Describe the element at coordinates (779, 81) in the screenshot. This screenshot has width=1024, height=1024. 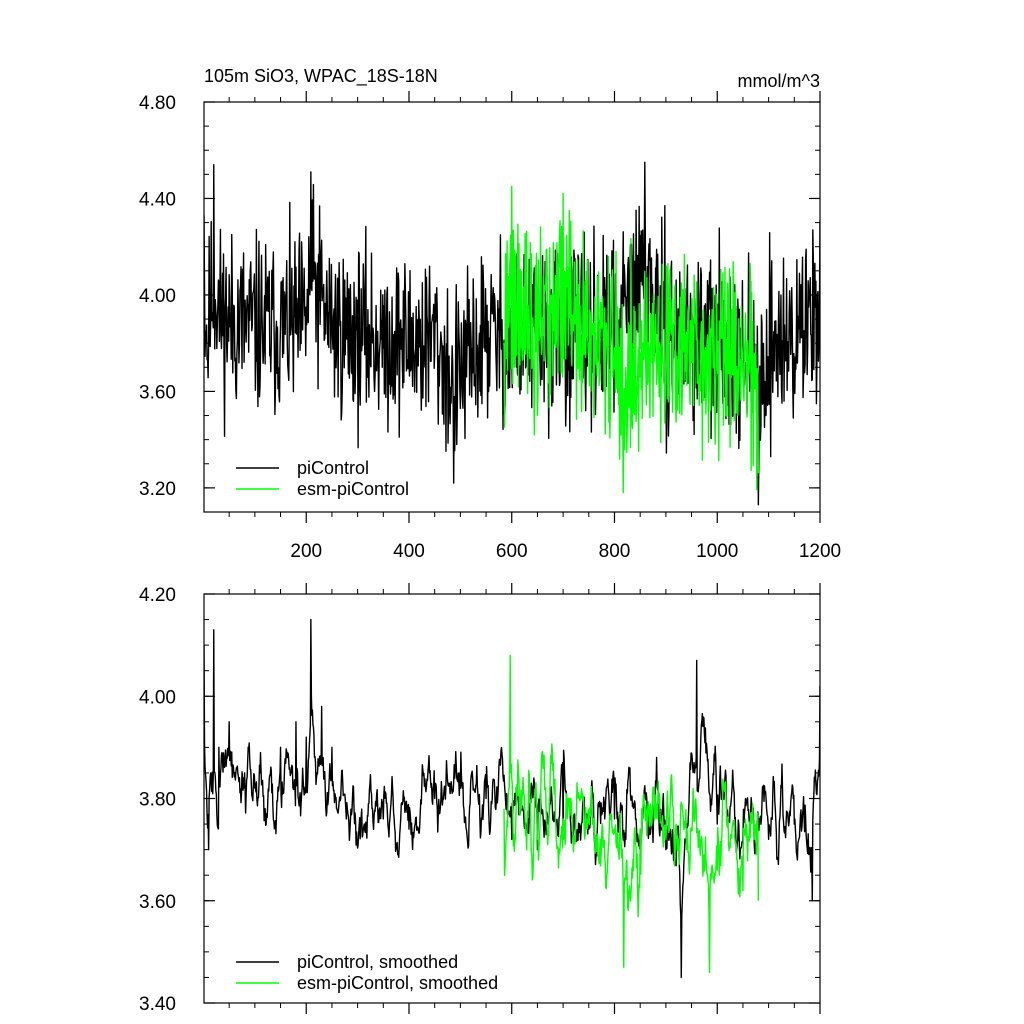
I see `units-label: mmol/m^3` at that location.